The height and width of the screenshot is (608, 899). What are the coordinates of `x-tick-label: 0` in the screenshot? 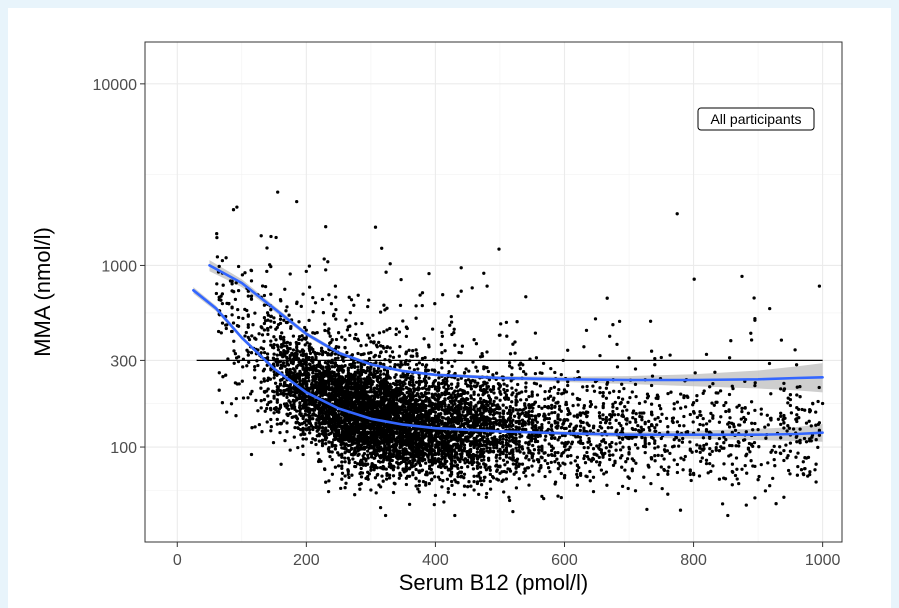 It's located at (177, 560).